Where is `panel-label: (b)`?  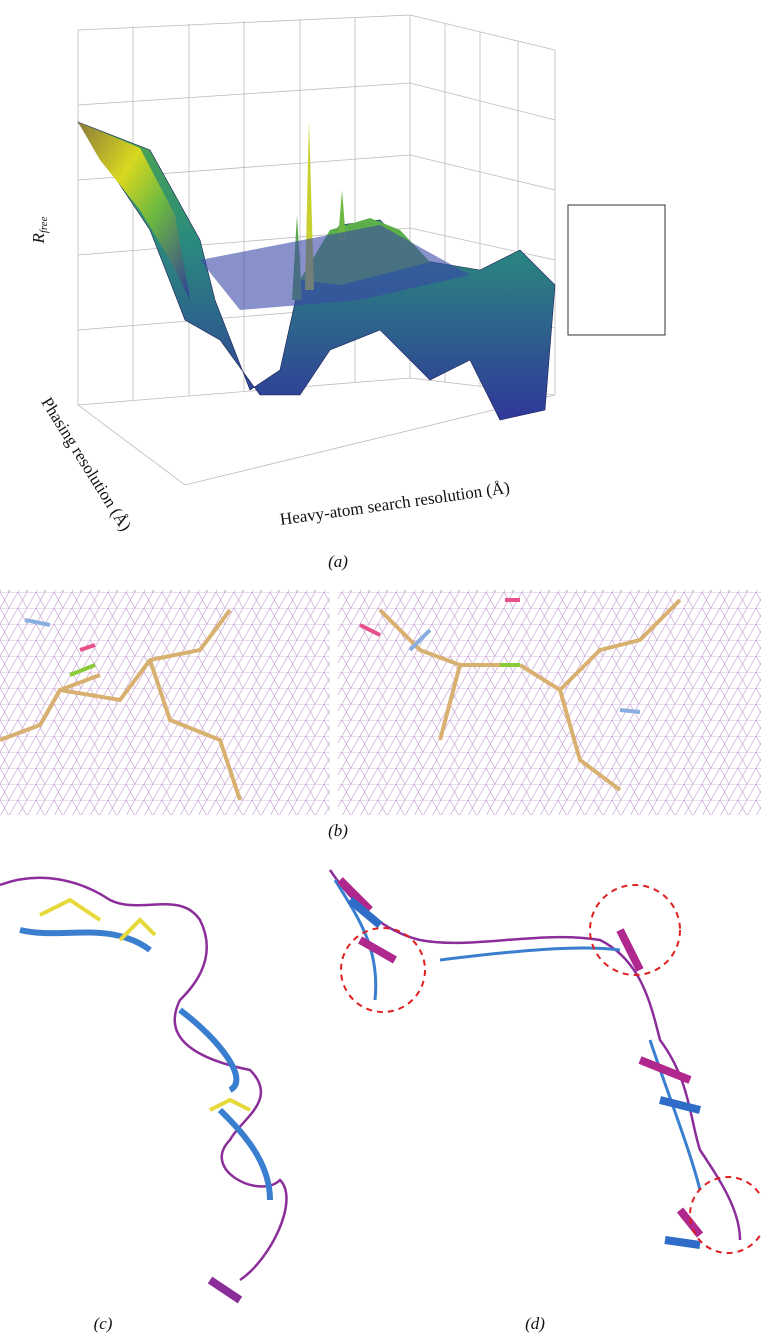
panel-label: (b) is located at coordinates (338, 830).